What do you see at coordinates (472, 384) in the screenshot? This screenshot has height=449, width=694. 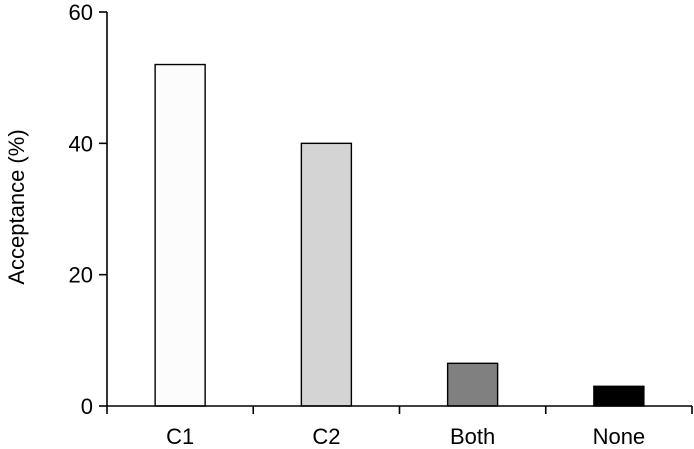 I see `bar-both` at bounding box center [472, 384].